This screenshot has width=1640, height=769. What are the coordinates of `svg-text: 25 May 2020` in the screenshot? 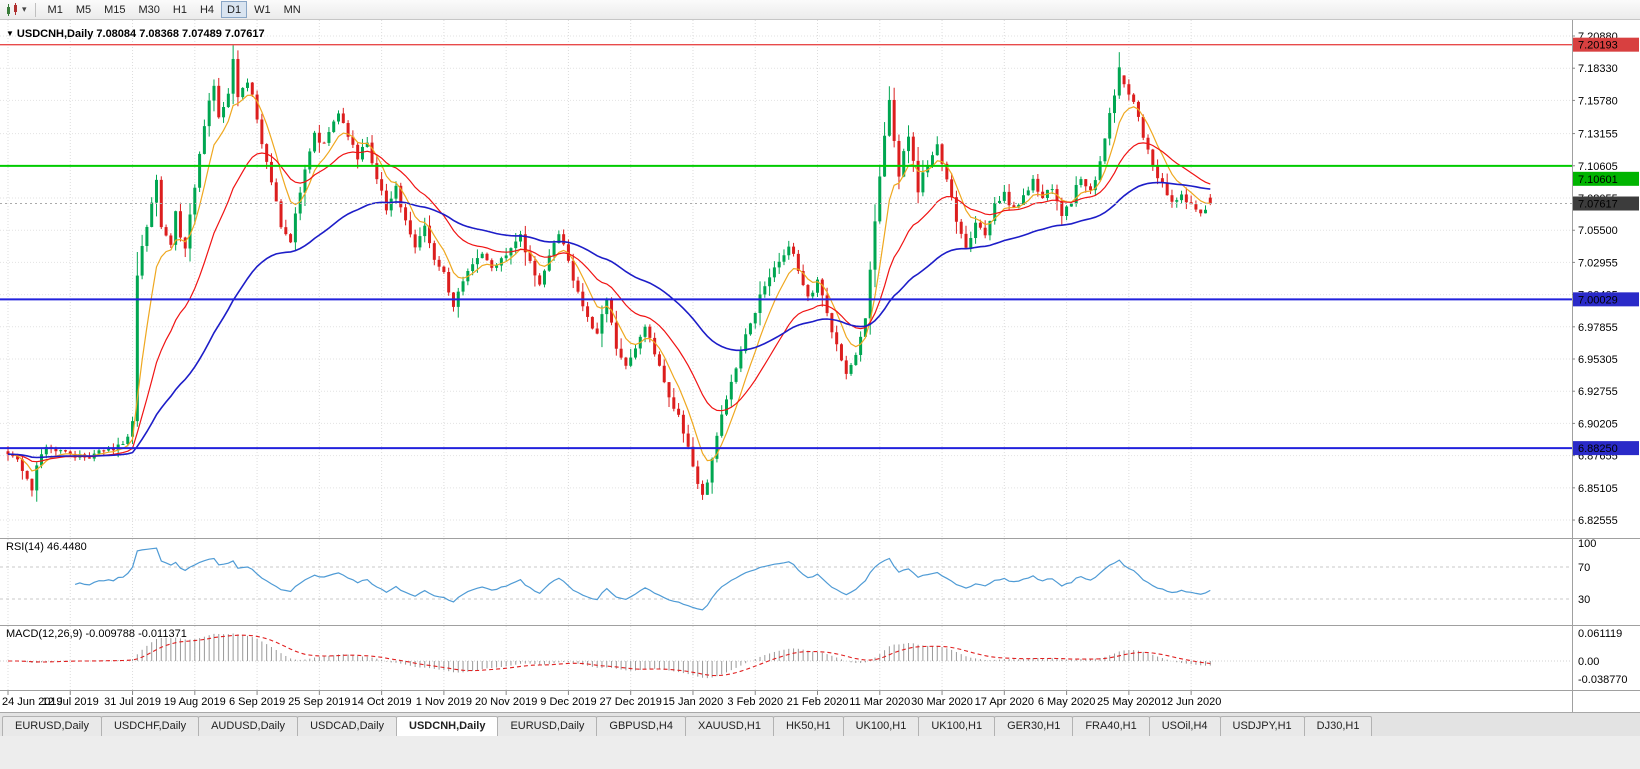 It's located at (1129, 702).